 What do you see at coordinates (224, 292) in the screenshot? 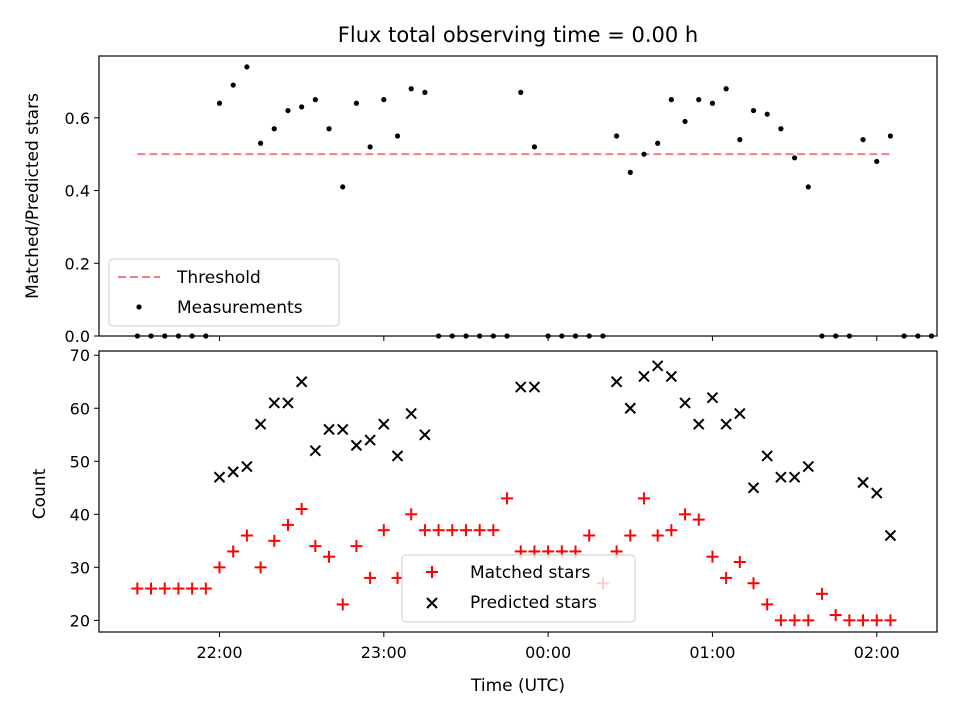
I see `top-legend-box` at bounding box center [224, 292].